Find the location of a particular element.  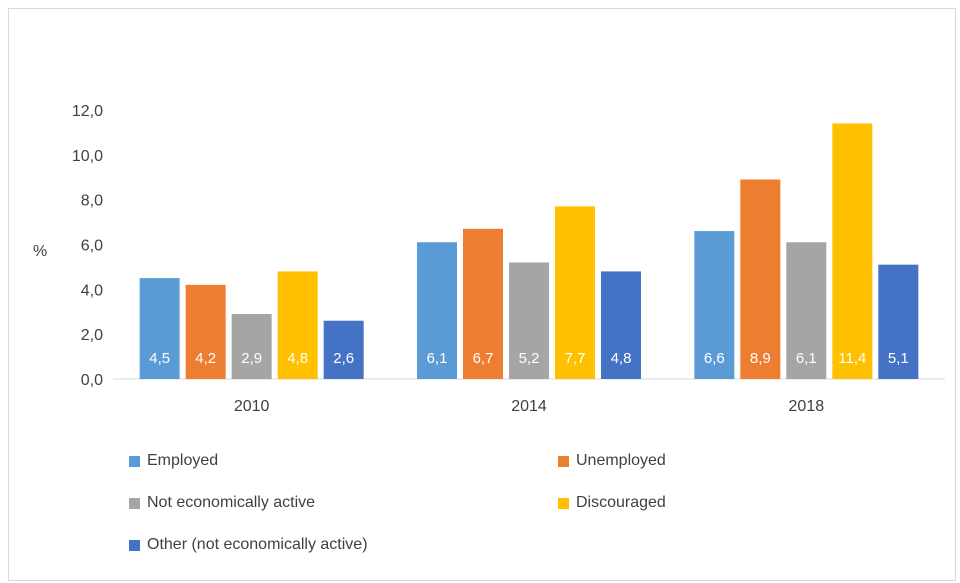

legend-swatch-other is located at coordinates (134, 545).